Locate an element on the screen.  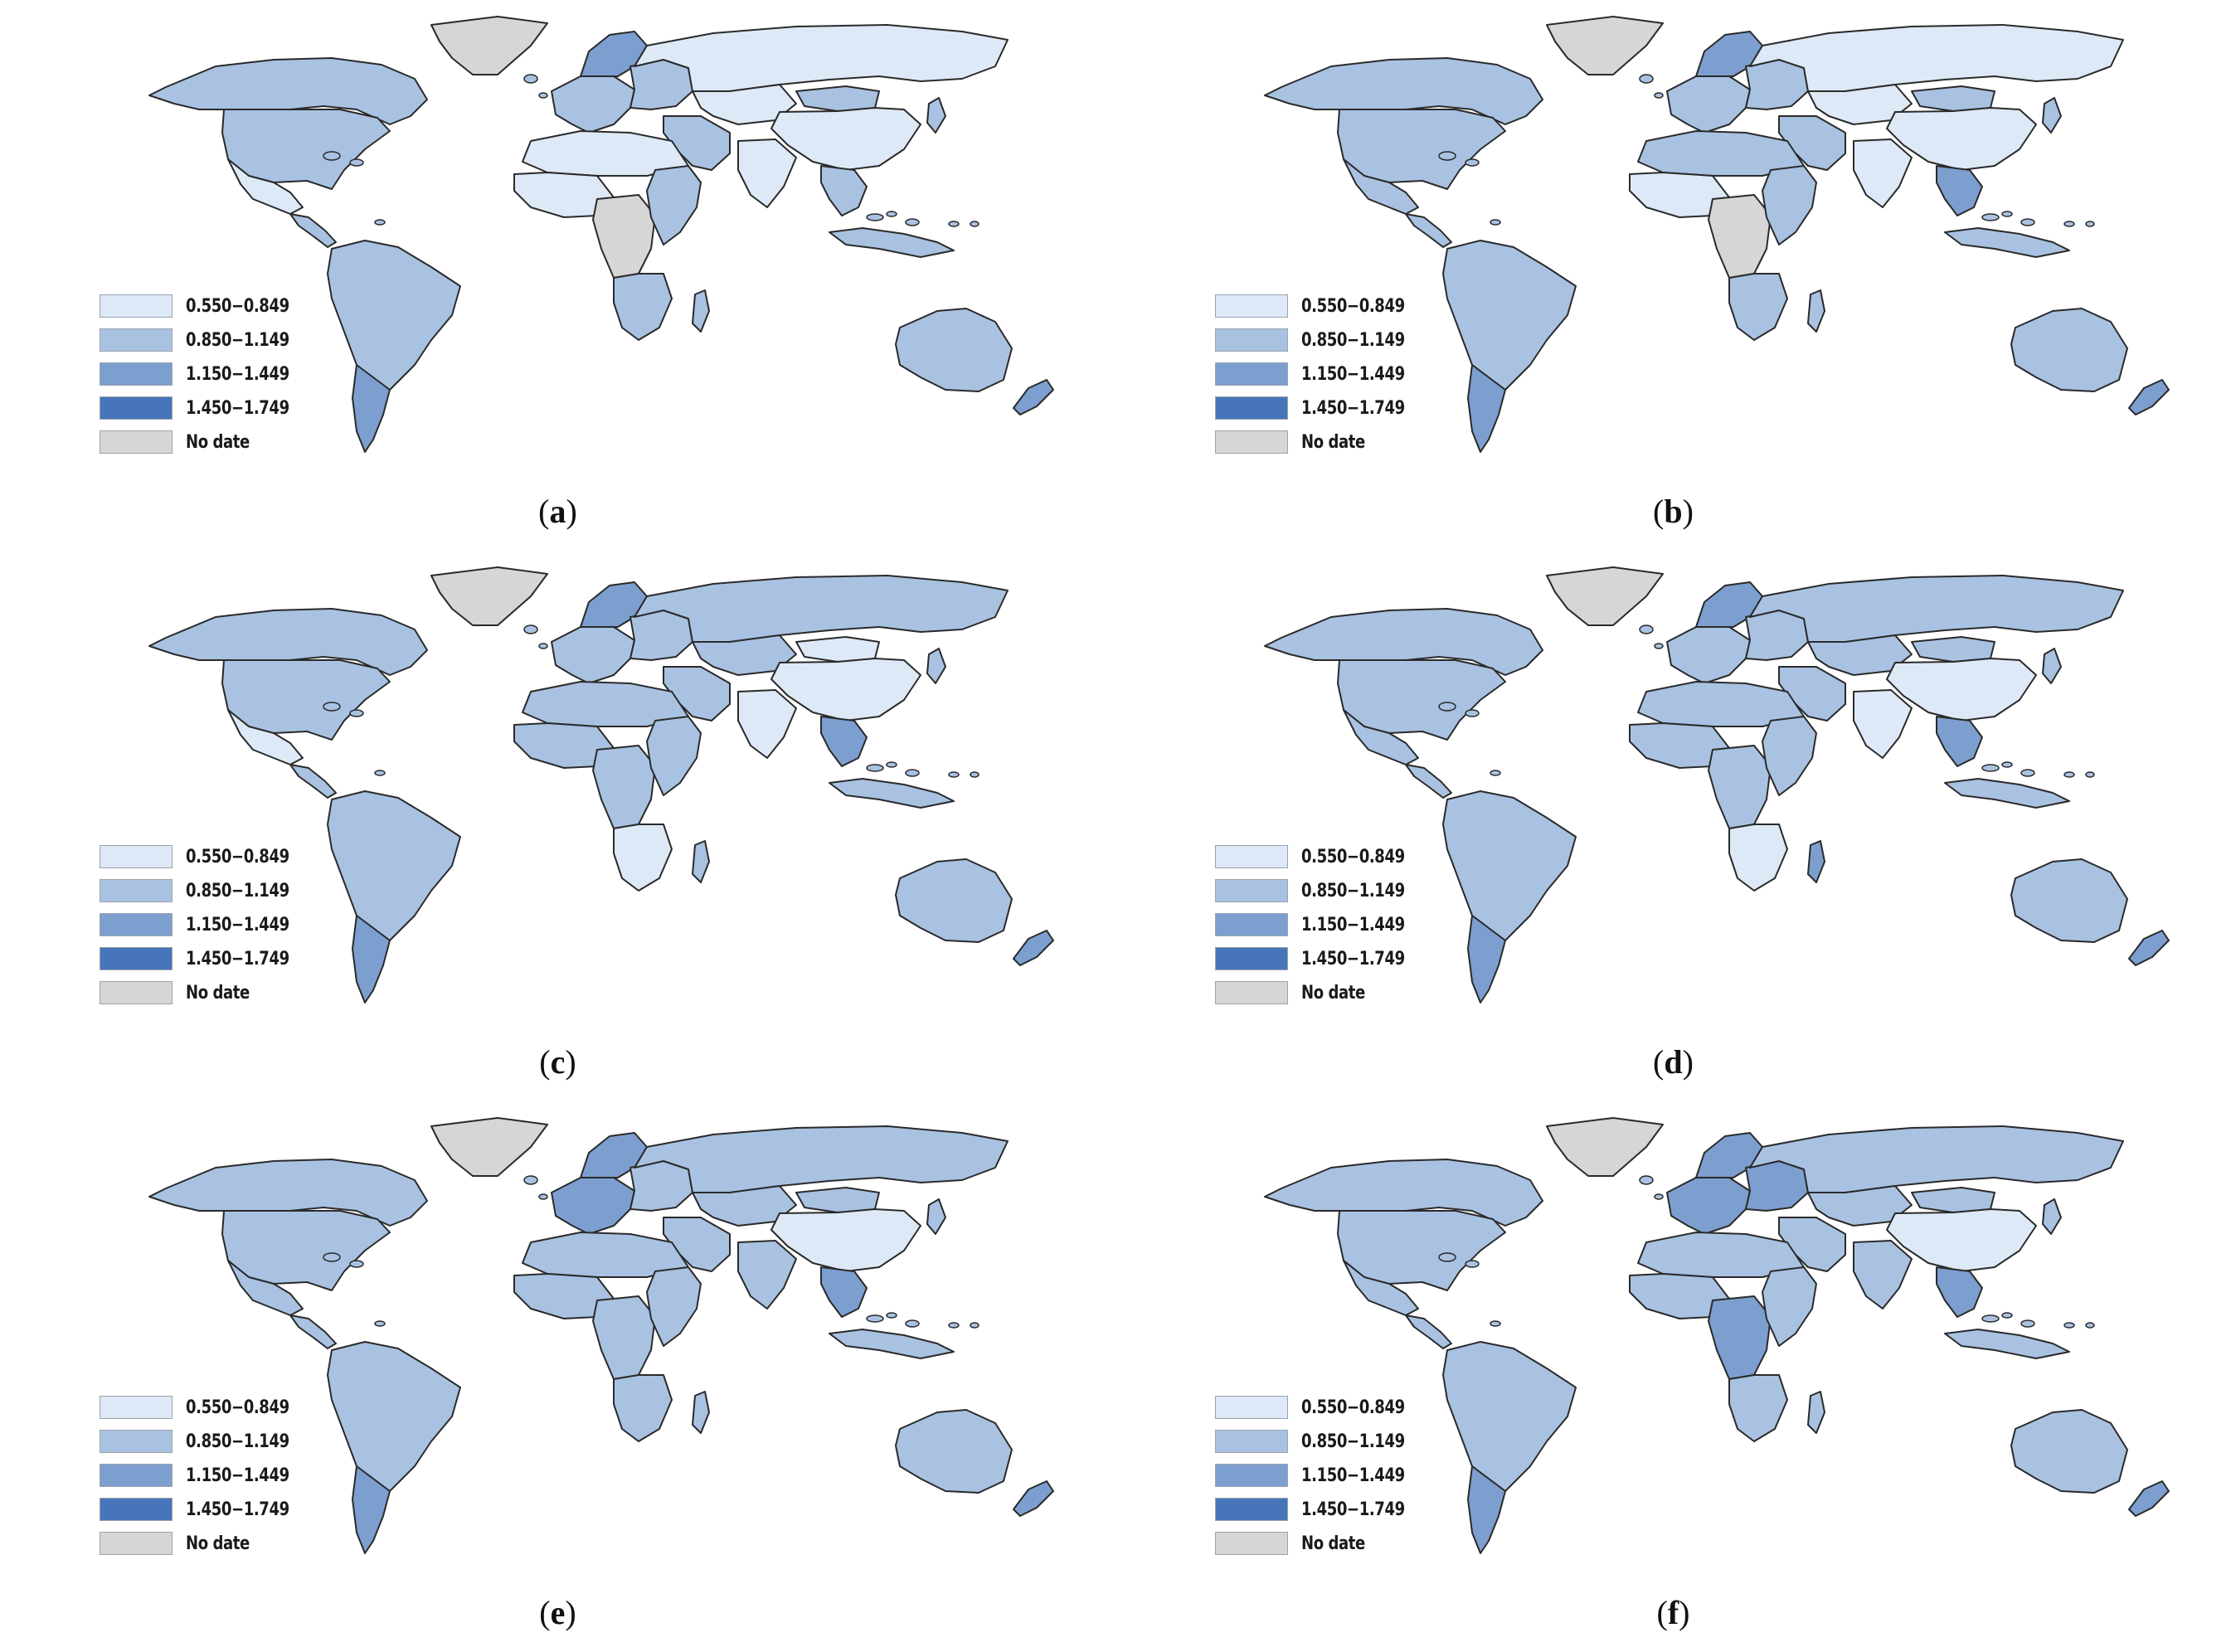
region-india is located at coordinates (767, 173).